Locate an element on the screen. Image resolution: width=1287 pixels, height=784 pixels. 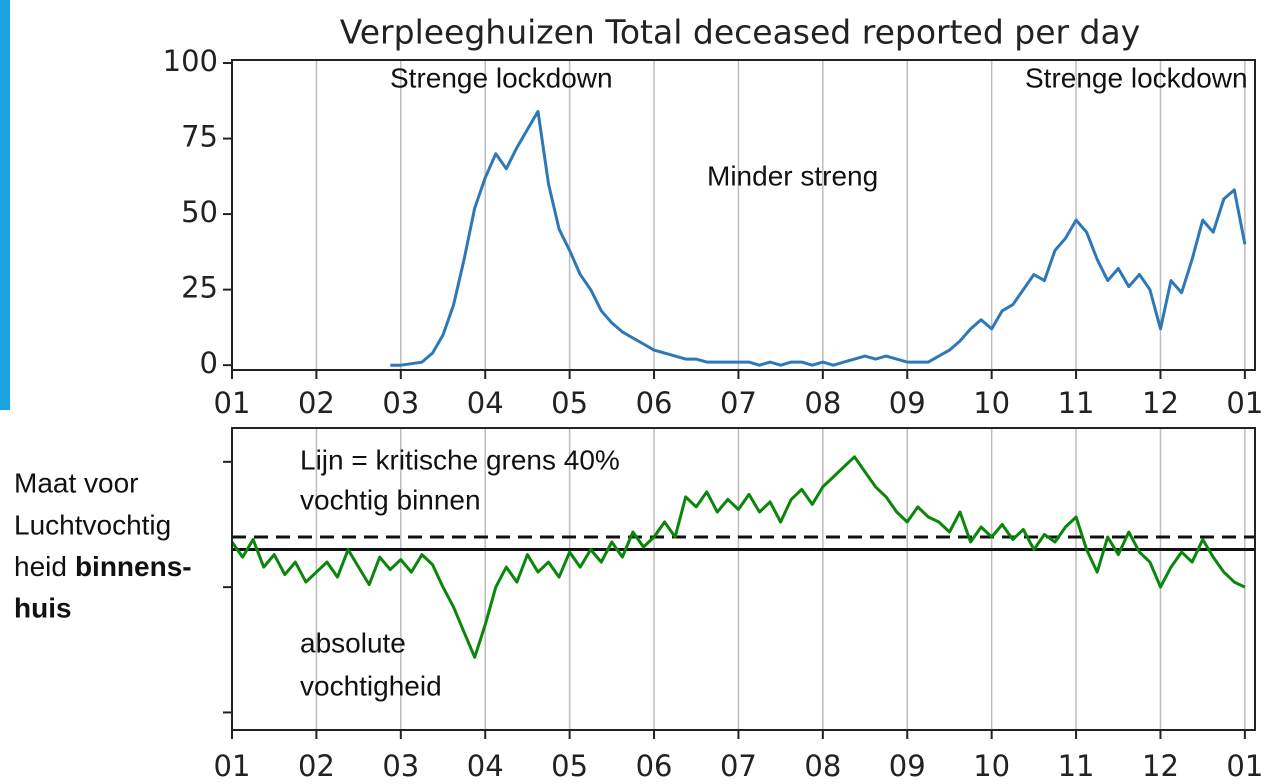
side-label: heid binnens- is located at coordinates (103, 566).